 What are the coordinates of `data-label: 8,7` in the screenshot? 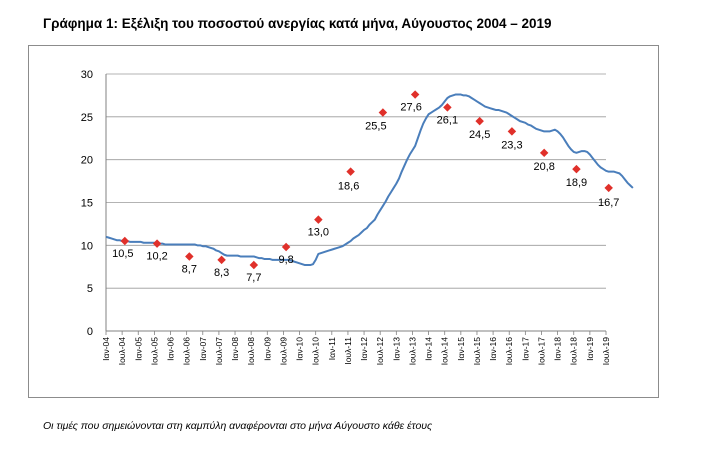 It's located at (189, 269).